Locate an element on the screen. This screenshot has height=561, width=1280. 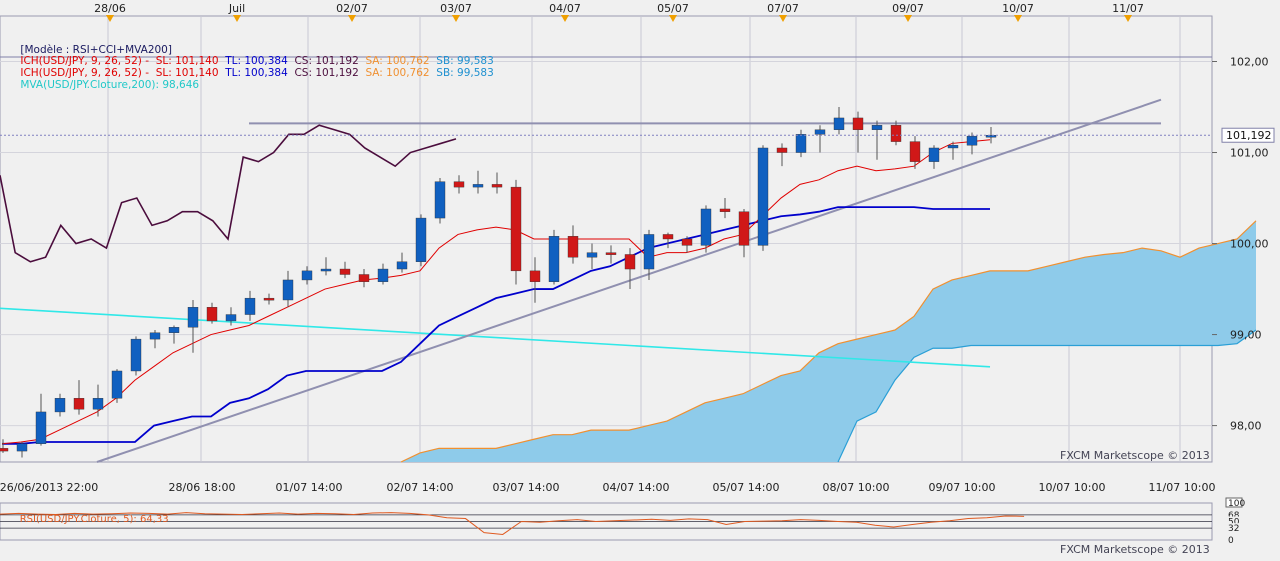
legend-sl: SL: 101,140 is located at coordinates (187, 61).